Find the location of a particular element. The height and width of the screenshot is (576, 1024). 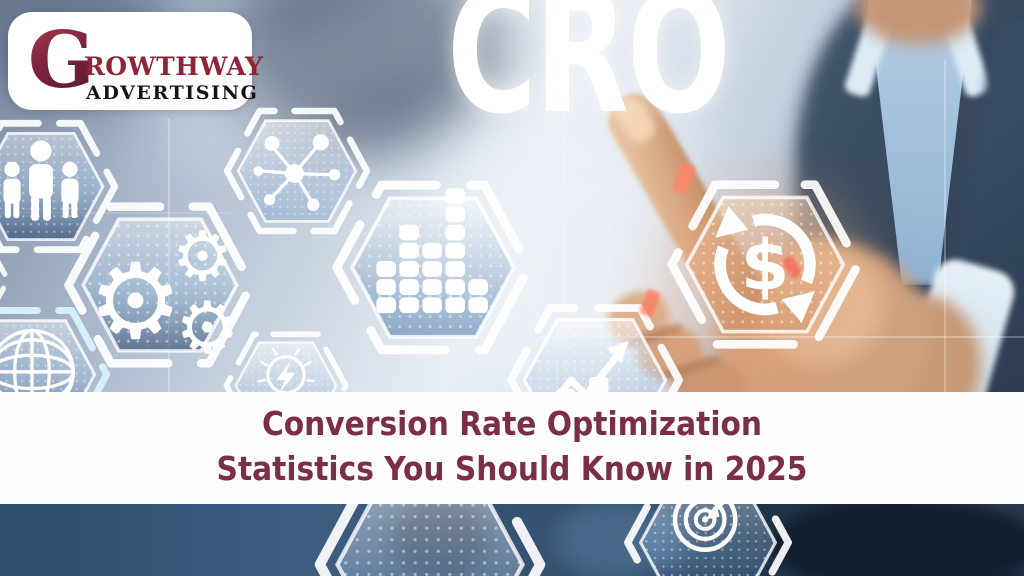

hexagon-conversion: $ is located at coordinates (765, 264).